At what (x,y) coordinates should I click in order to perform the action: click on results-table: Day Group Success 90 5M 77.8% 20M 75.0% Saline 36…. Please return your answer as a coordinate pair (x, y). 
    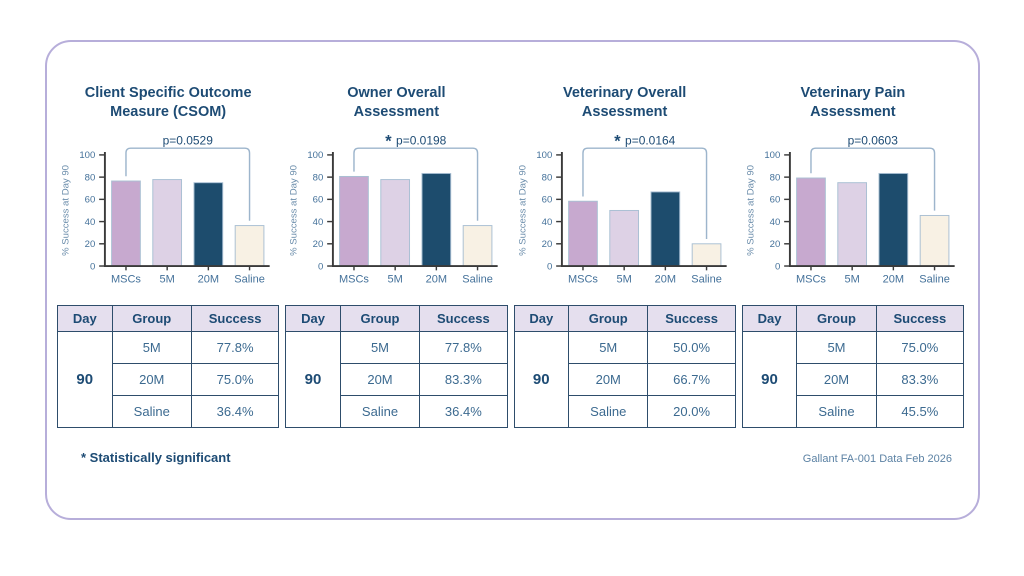
    Looking at the image, I should click on (168, 367).